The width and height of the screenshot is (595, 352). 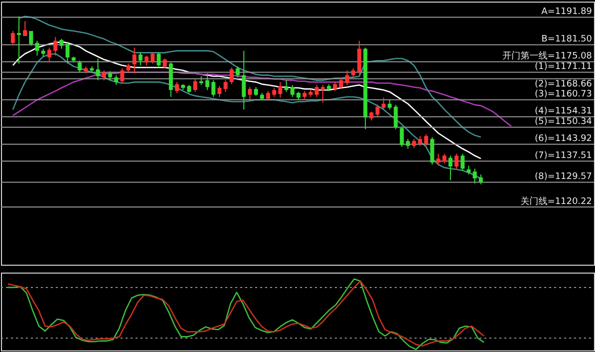 I want to click on ref-line-label: (5)=1150.34, so click(x=563, y=122).